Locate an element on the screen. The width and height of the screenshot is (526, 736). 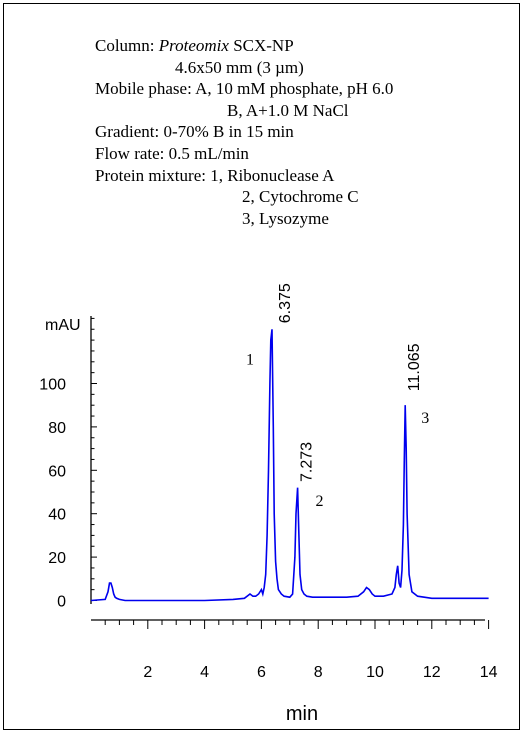
peak-rt-label: 7.273 is located at coordinates (307, 462).